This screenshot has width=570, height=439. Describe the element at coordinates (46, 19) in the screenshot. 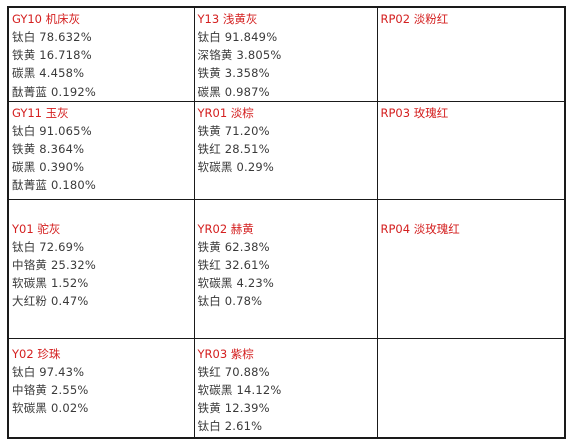

I see `color-code-title: GY10 机床灰` at that location.